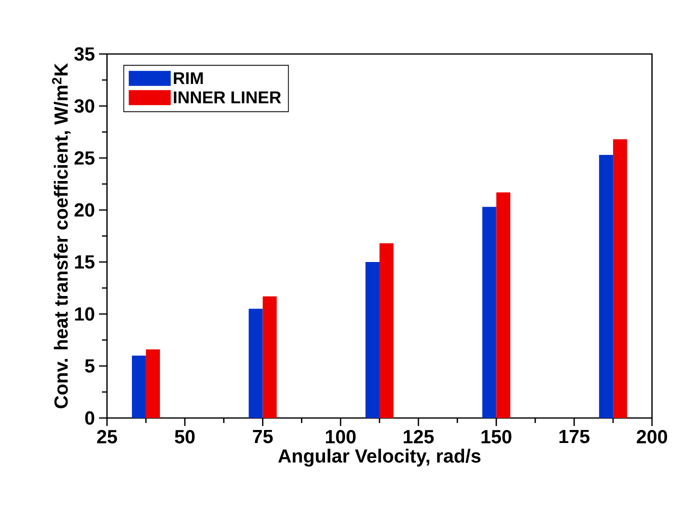 This screenshot has width=693, height=509. I want to click on x-tick-label: 25, so click(107, 437).